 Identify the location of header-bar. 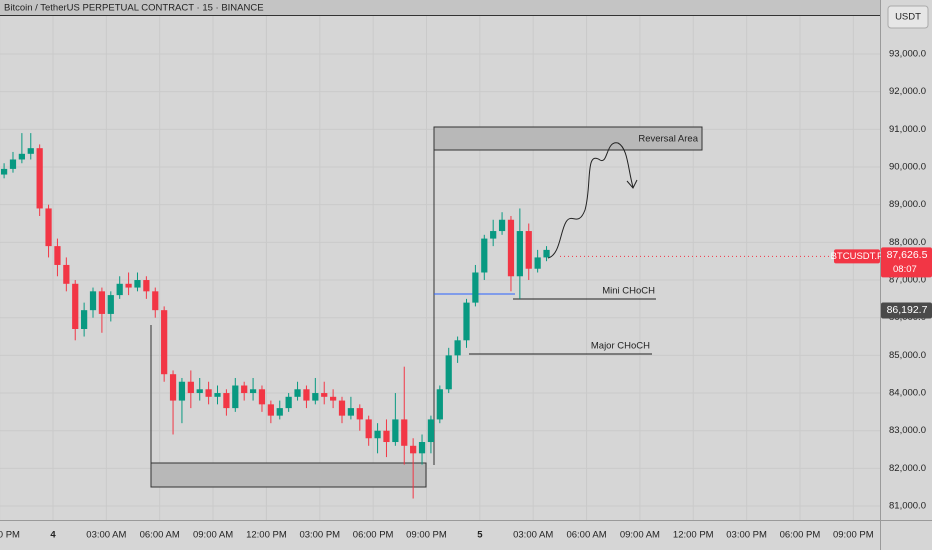
(440, 7).